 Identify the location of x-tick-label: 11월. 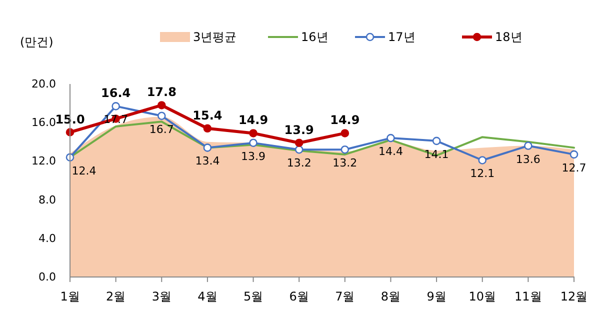
(528, 297).